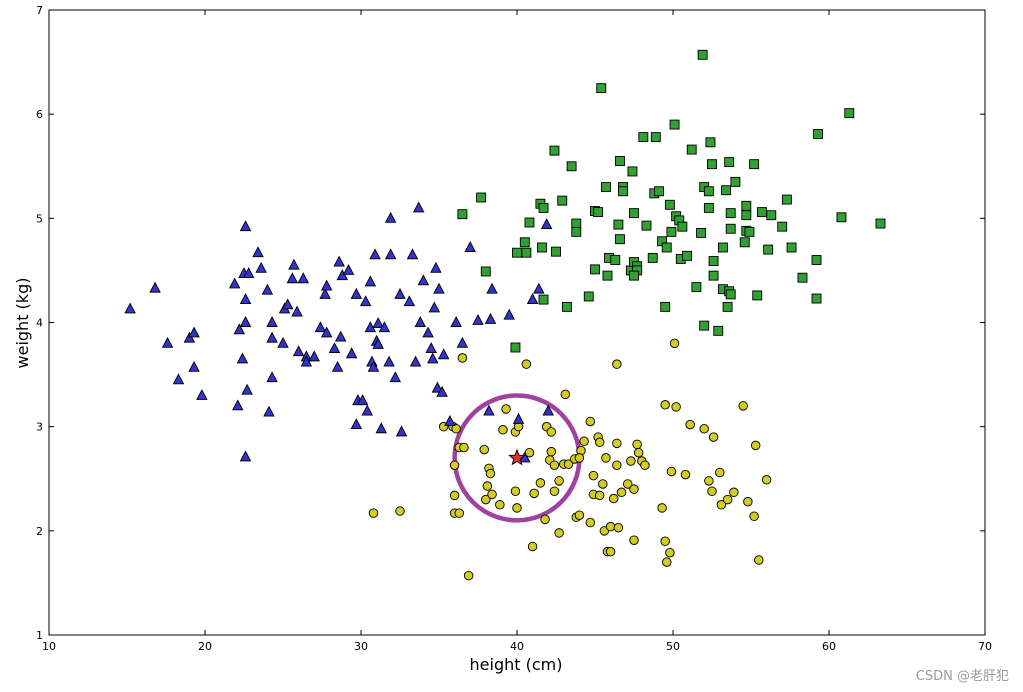 The height and width of the screenshot is (692, 1023). Describe the element at coordinates (829, 646) in the screenshot. I see `x-tick-label: 60` at that location.